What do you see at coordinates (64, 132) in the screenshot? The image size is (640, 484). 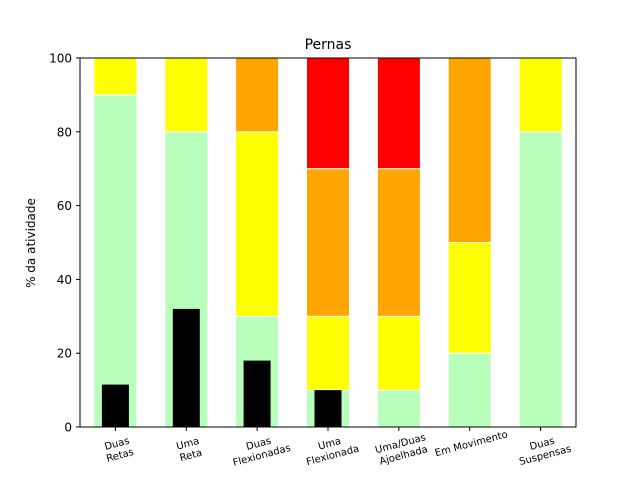 I see `y-tick-label: 80` at bounding box center [64, 132].